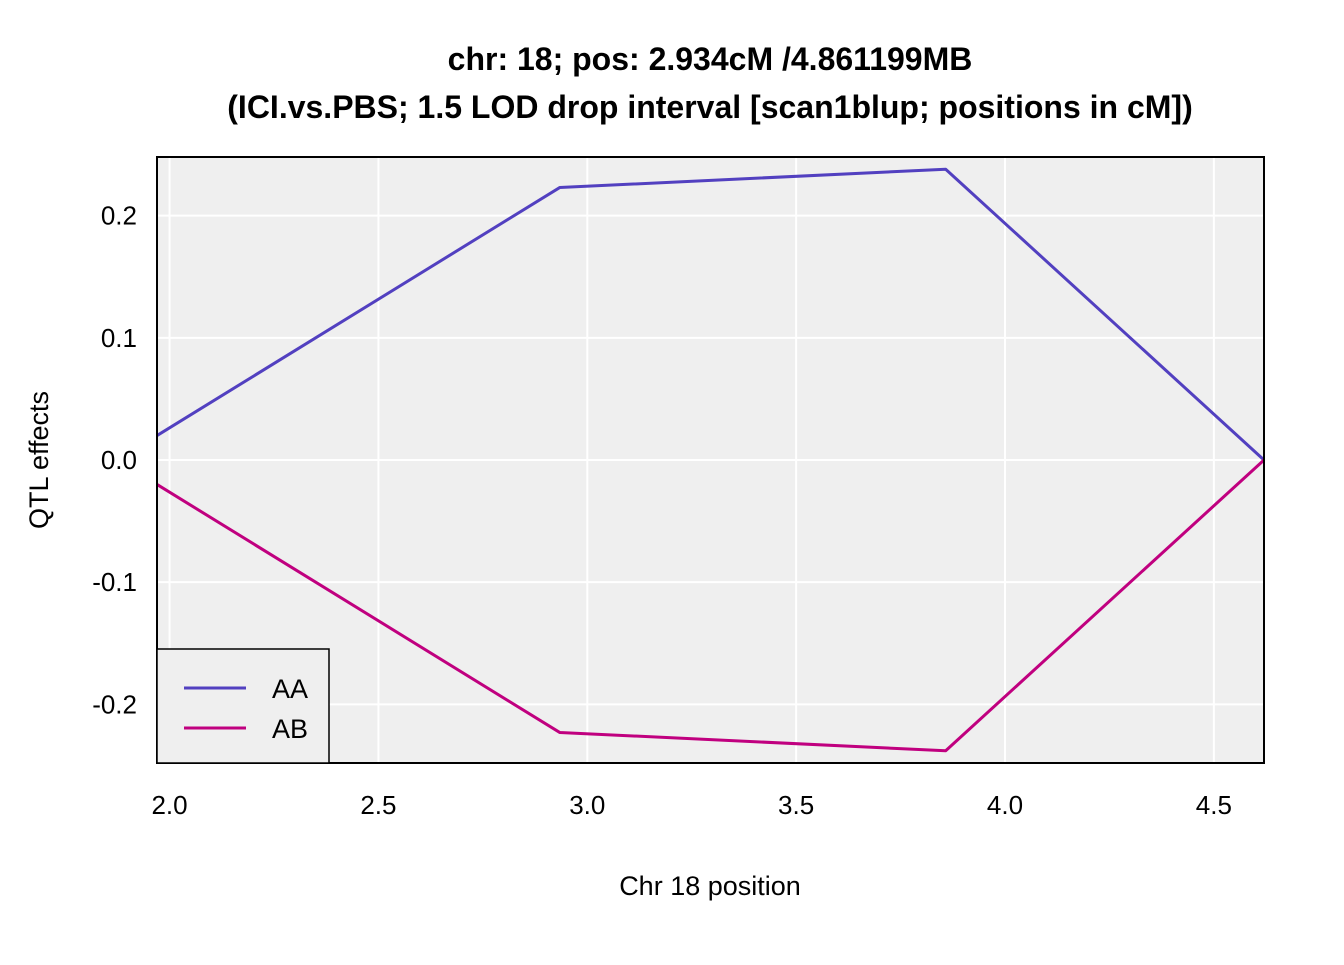 Image resolution: width=1344 pixels, height=965 pixels. I want to click on legend: AA AB, so click(243, 706).